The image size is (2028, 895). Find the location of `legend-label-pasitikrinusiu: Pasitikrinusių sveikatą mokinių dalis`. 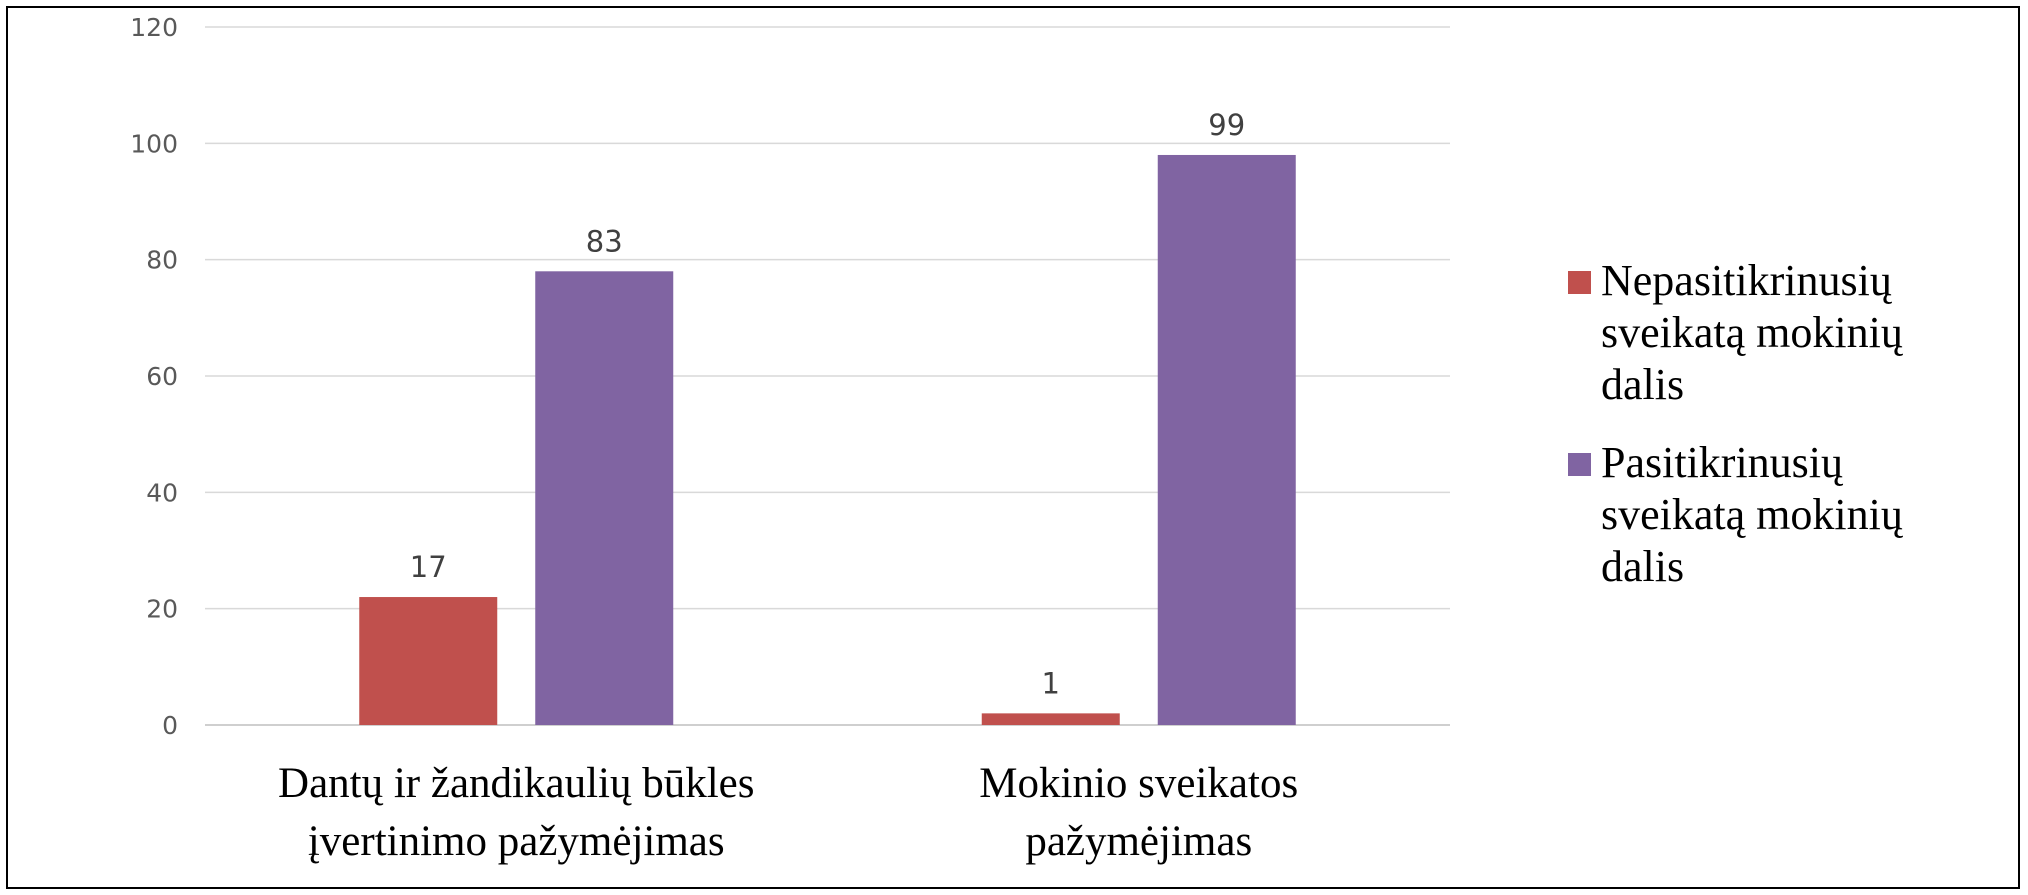

legend-label-pasitikrinusiu: Pasitikrinusių sveikatą mokinių dalis is located at coordinates (1752, 514).